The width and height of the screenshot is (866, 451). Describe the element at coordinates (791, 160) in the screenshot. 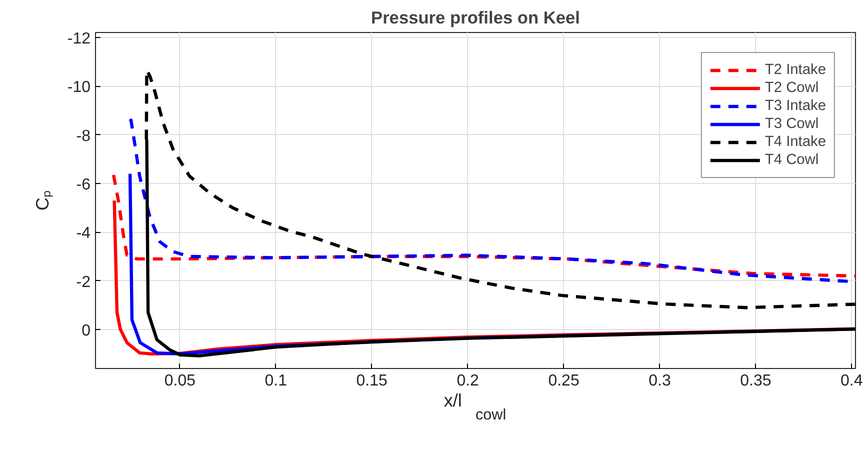

I see `legend-label: T4 Cowl` at that location.